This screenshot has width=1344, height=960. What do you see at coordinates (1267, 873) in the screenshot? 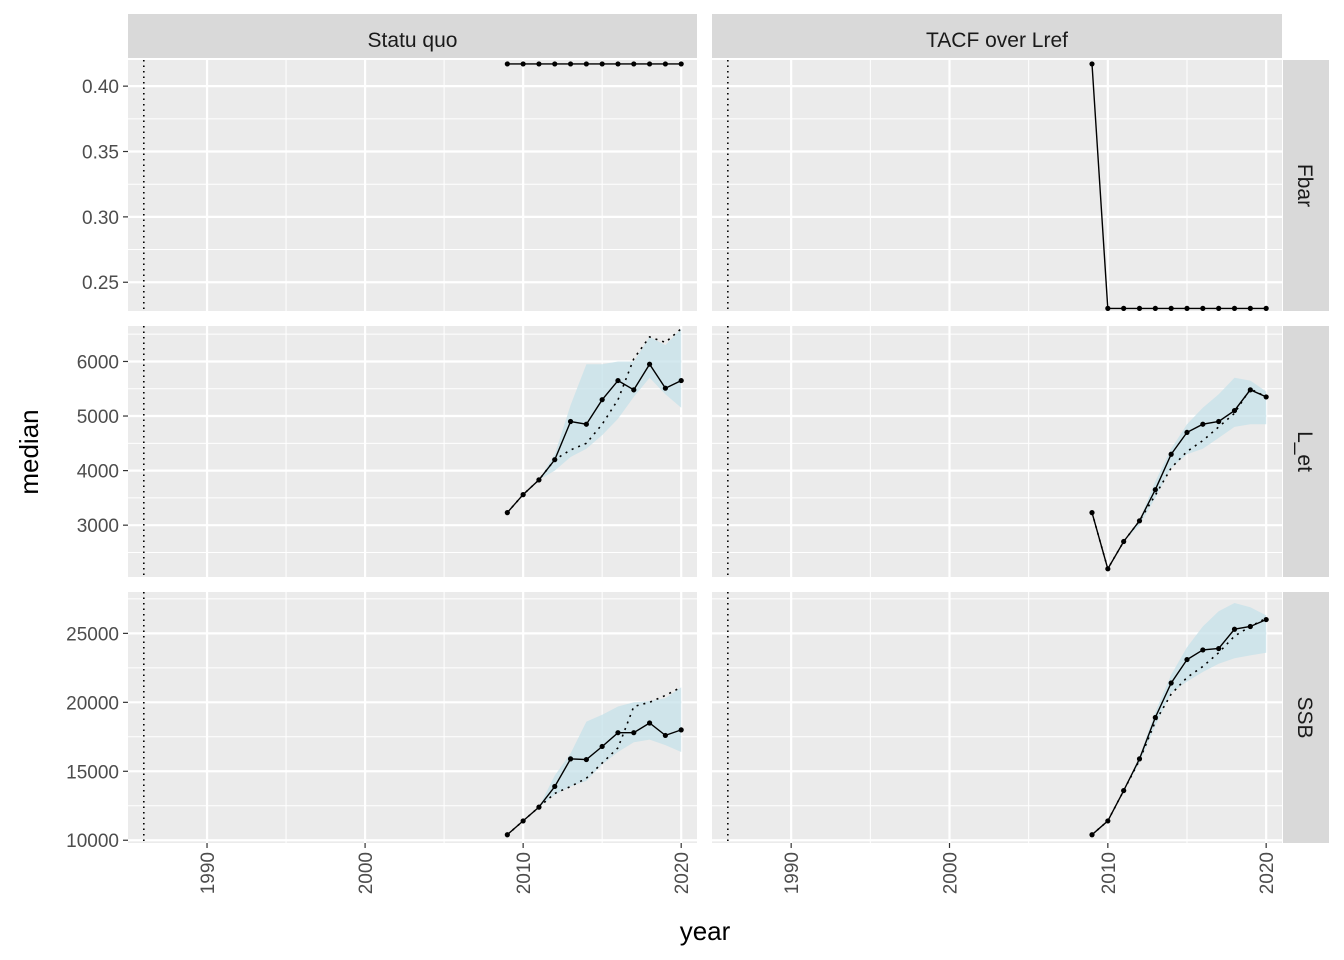
I see `x-tick-label: 2020` at bounding box center [1267, 873].